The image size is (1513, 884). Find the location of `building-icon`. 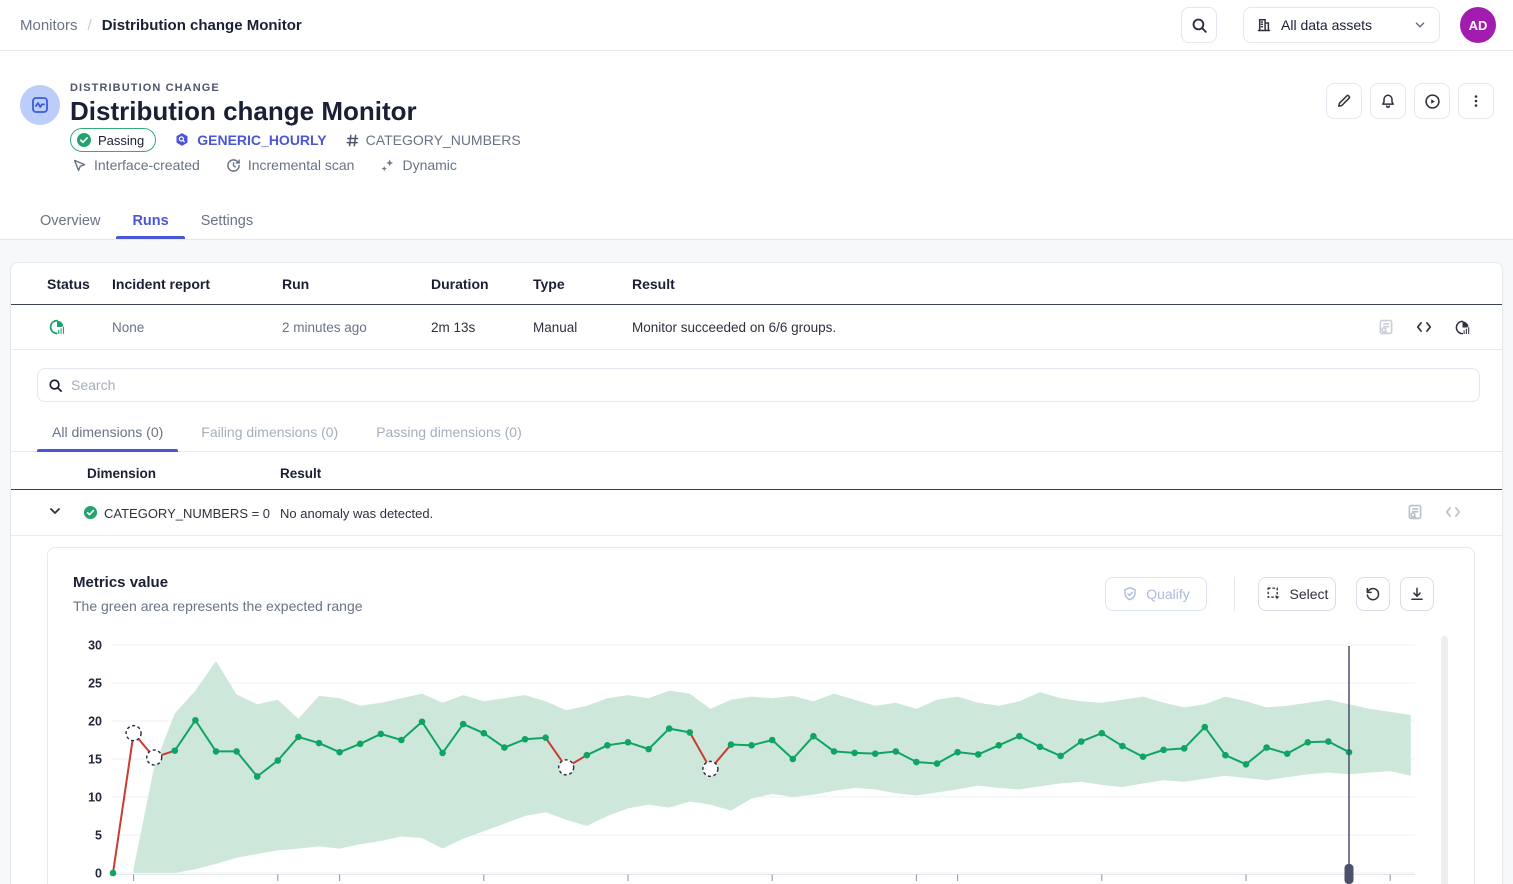

building-icon is located at coordinates (1264, 25).